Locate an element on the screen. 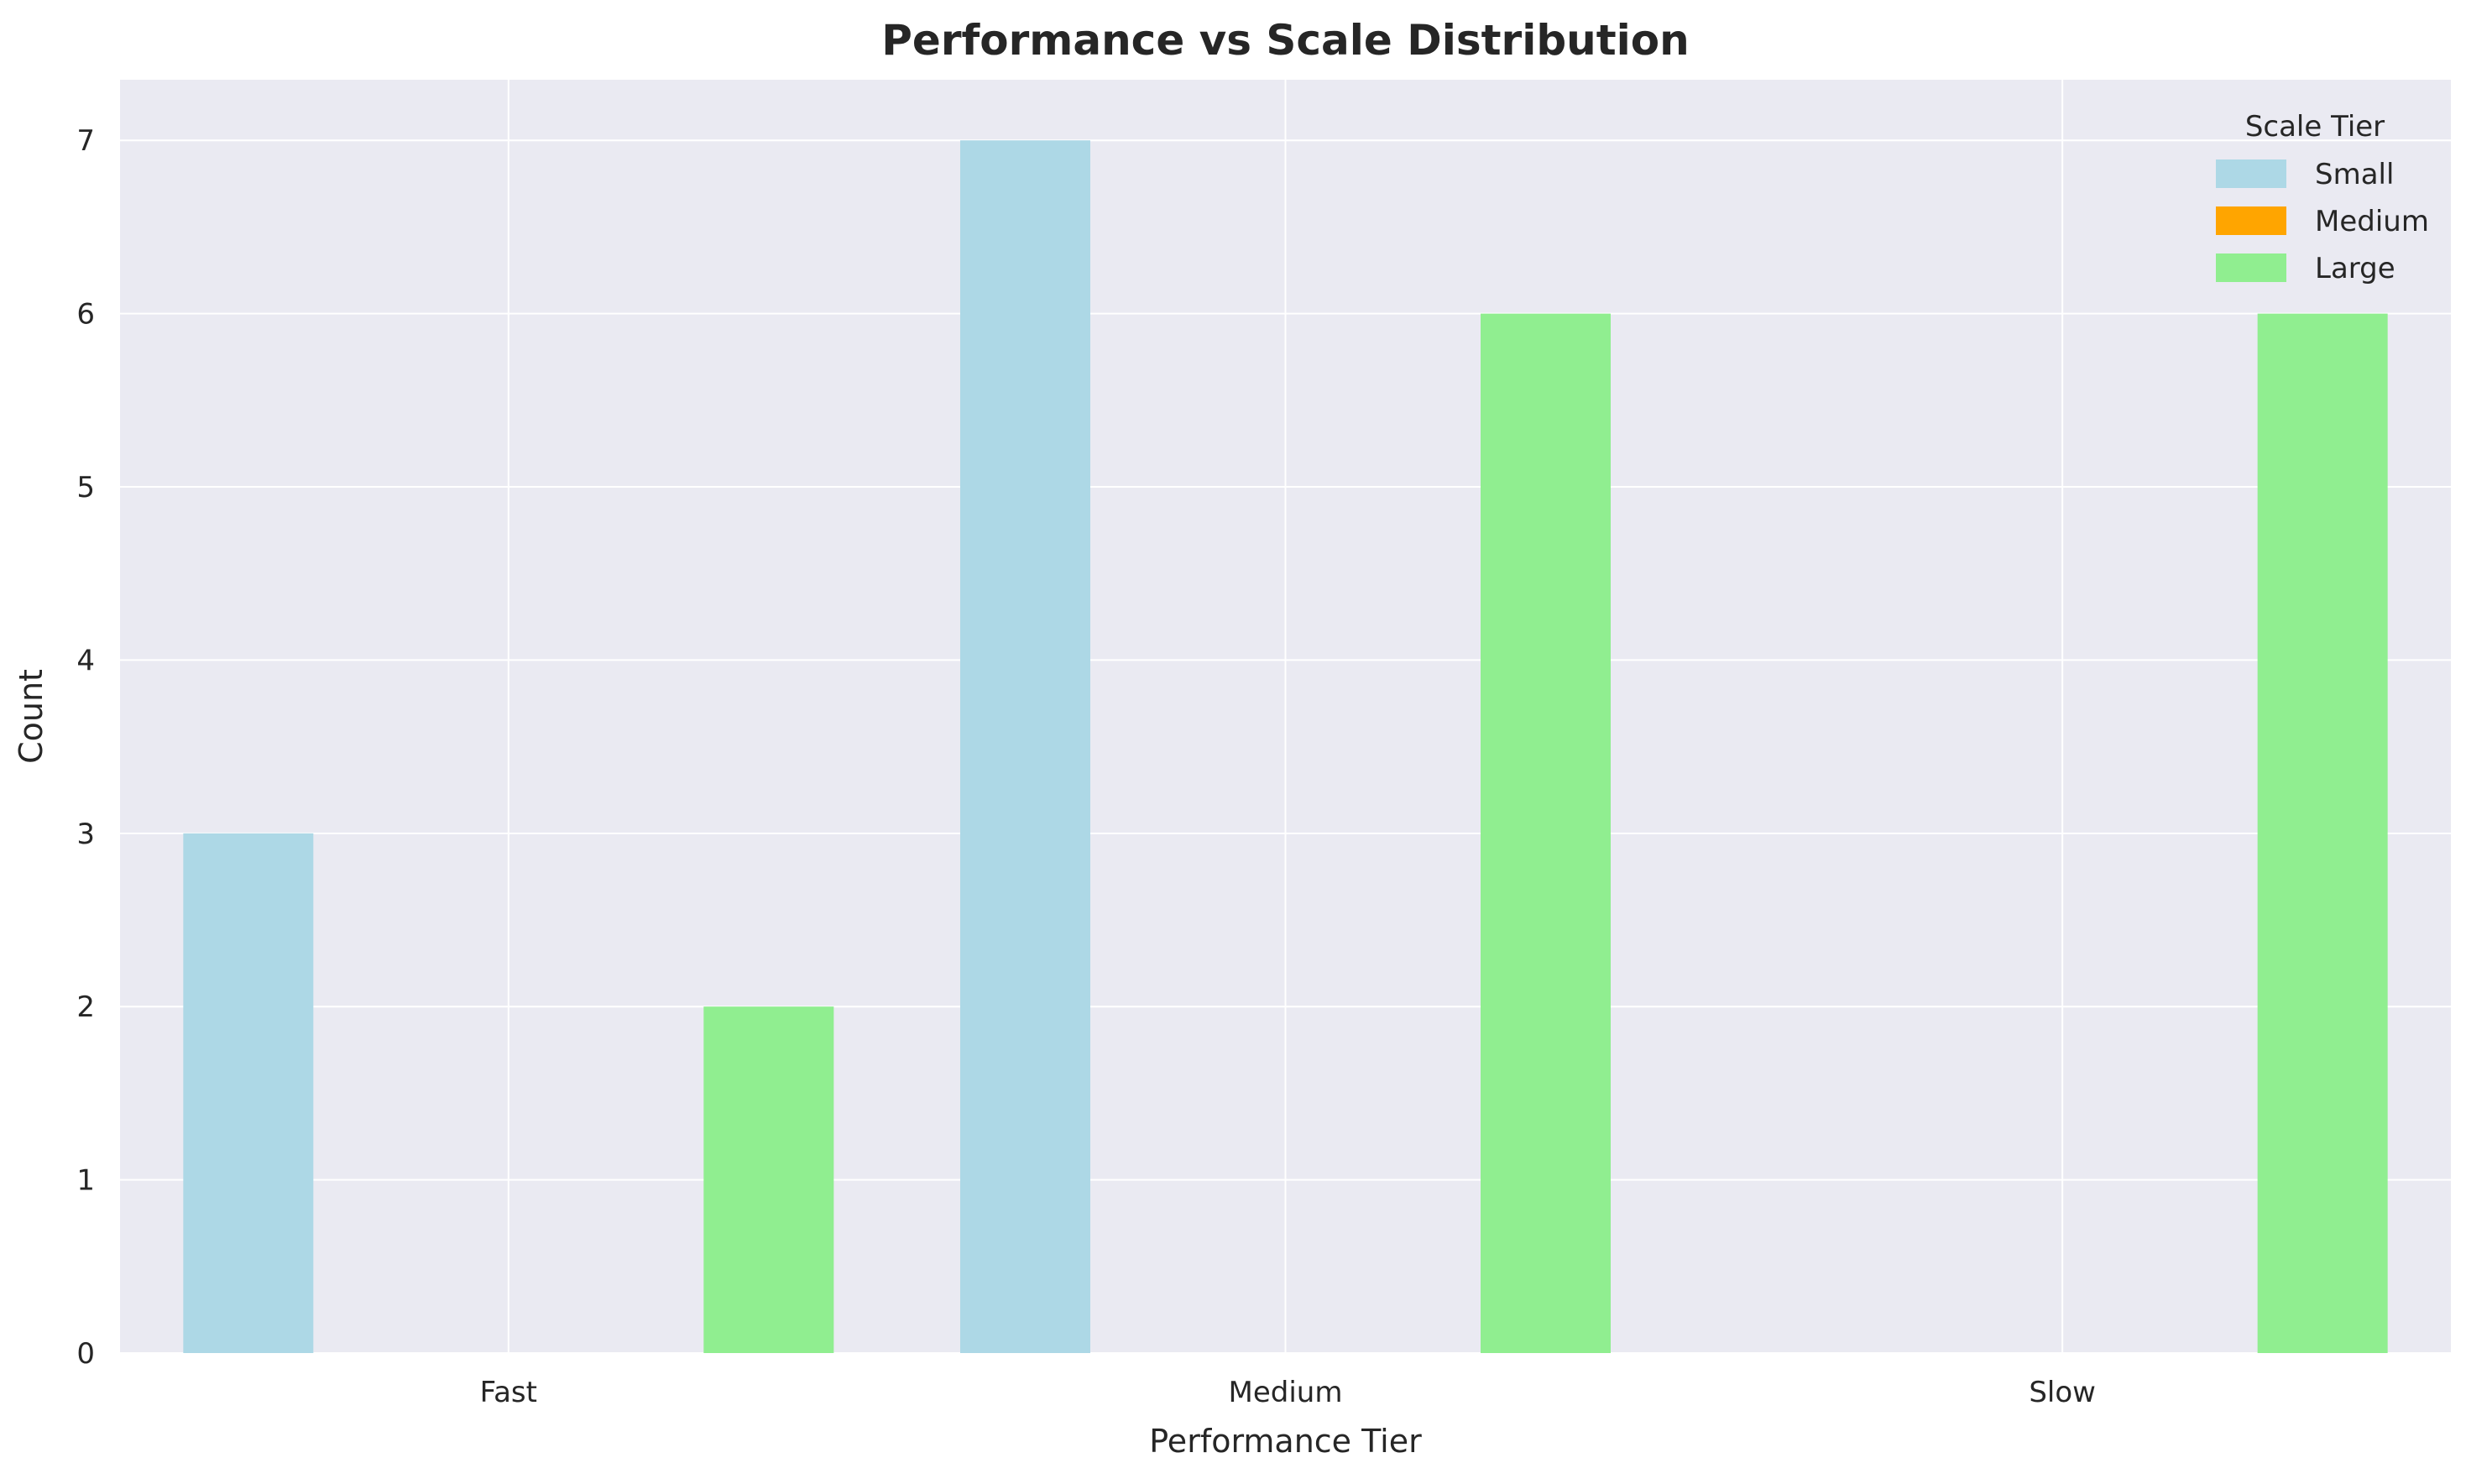  legend: Scale Tier Small Medium Large is located at coordinates (2322, 197).